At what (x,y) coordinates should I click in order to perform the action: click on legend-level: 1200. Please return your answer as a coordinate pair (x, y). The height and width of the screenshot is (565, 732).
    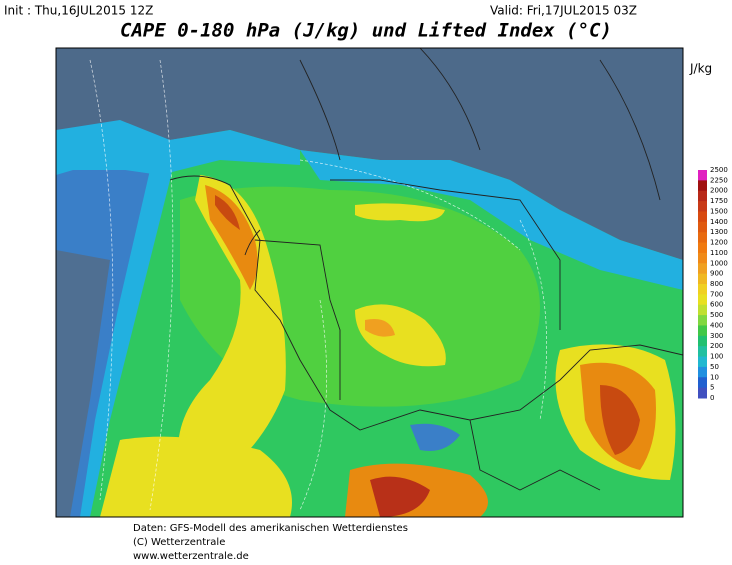
    Looking at the image, I should click on (719, 243).